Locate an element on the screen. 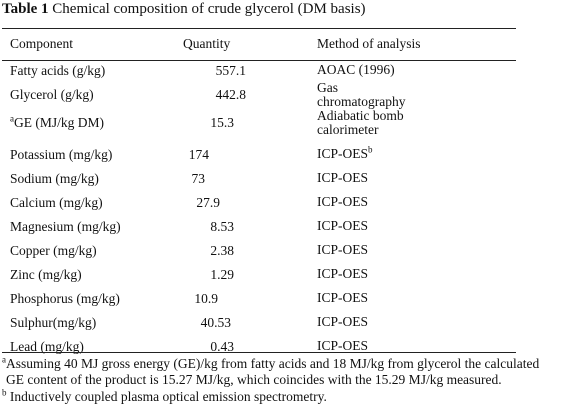 This screenshot has height=406, width=580. component-cell: Copper (mg/kg) is located at coordinates (53, 250).